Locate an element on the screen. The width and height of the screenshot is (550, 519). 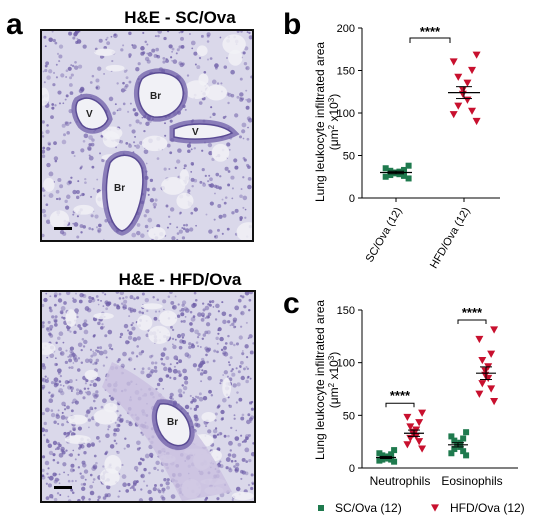
chart-b-ytick-label: 200 is located at coordinates (346, 29).